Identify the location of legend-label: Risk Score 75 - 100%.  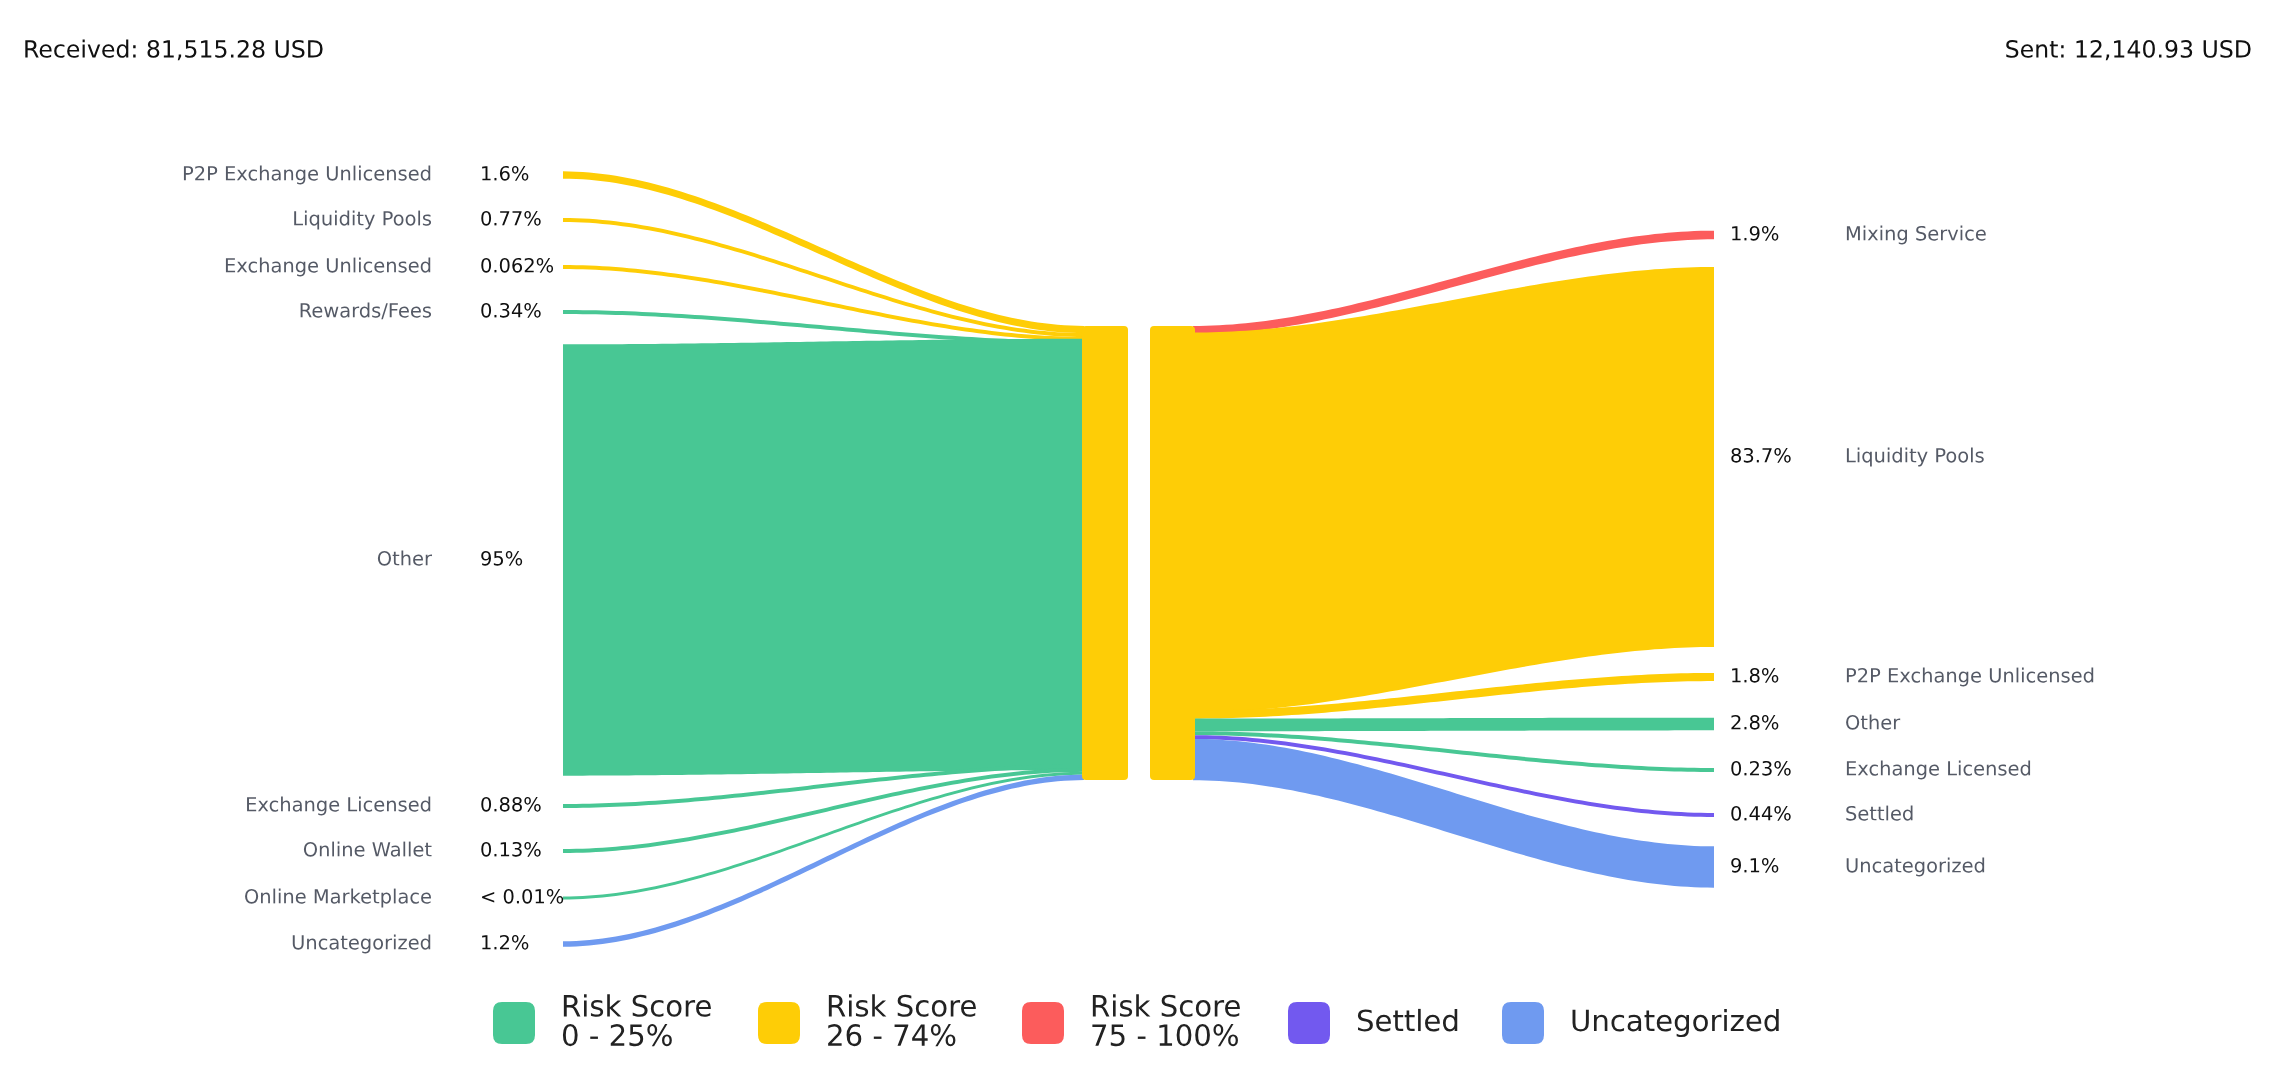
(1166, 1020).